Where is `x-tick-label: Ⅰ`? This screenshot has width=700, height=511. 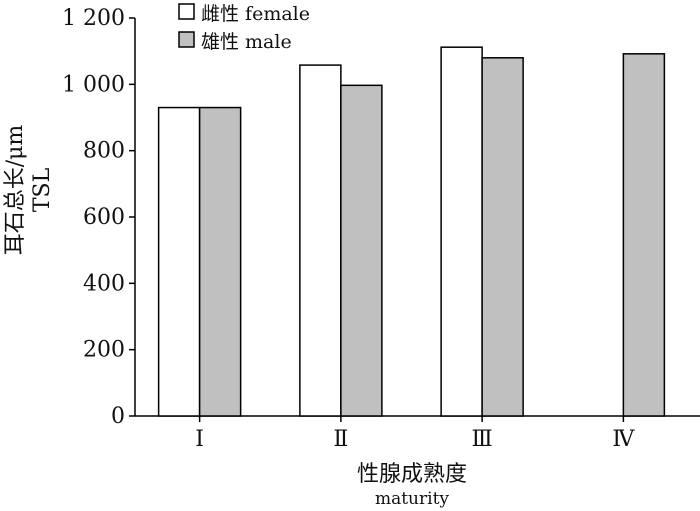 x-tick-label: Ⅰ is located at coordinates (199, 439).